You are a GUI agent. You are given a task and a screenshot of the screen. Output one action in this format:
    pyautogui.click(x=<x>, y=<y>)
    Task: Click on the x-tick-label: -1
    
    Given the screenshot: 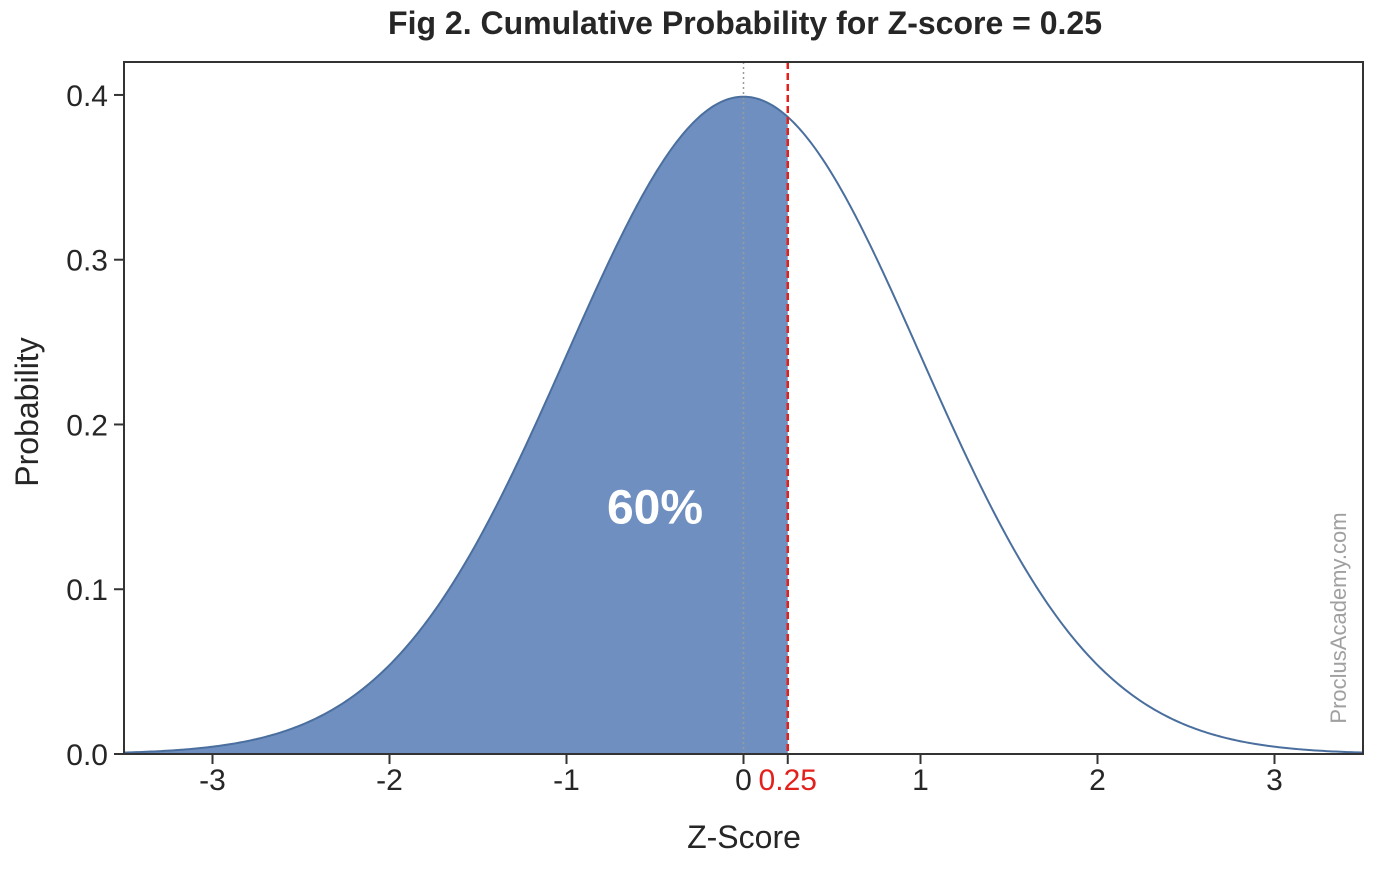 What is the action you would take?
    pyautogui.click(x=566, y=780)
    